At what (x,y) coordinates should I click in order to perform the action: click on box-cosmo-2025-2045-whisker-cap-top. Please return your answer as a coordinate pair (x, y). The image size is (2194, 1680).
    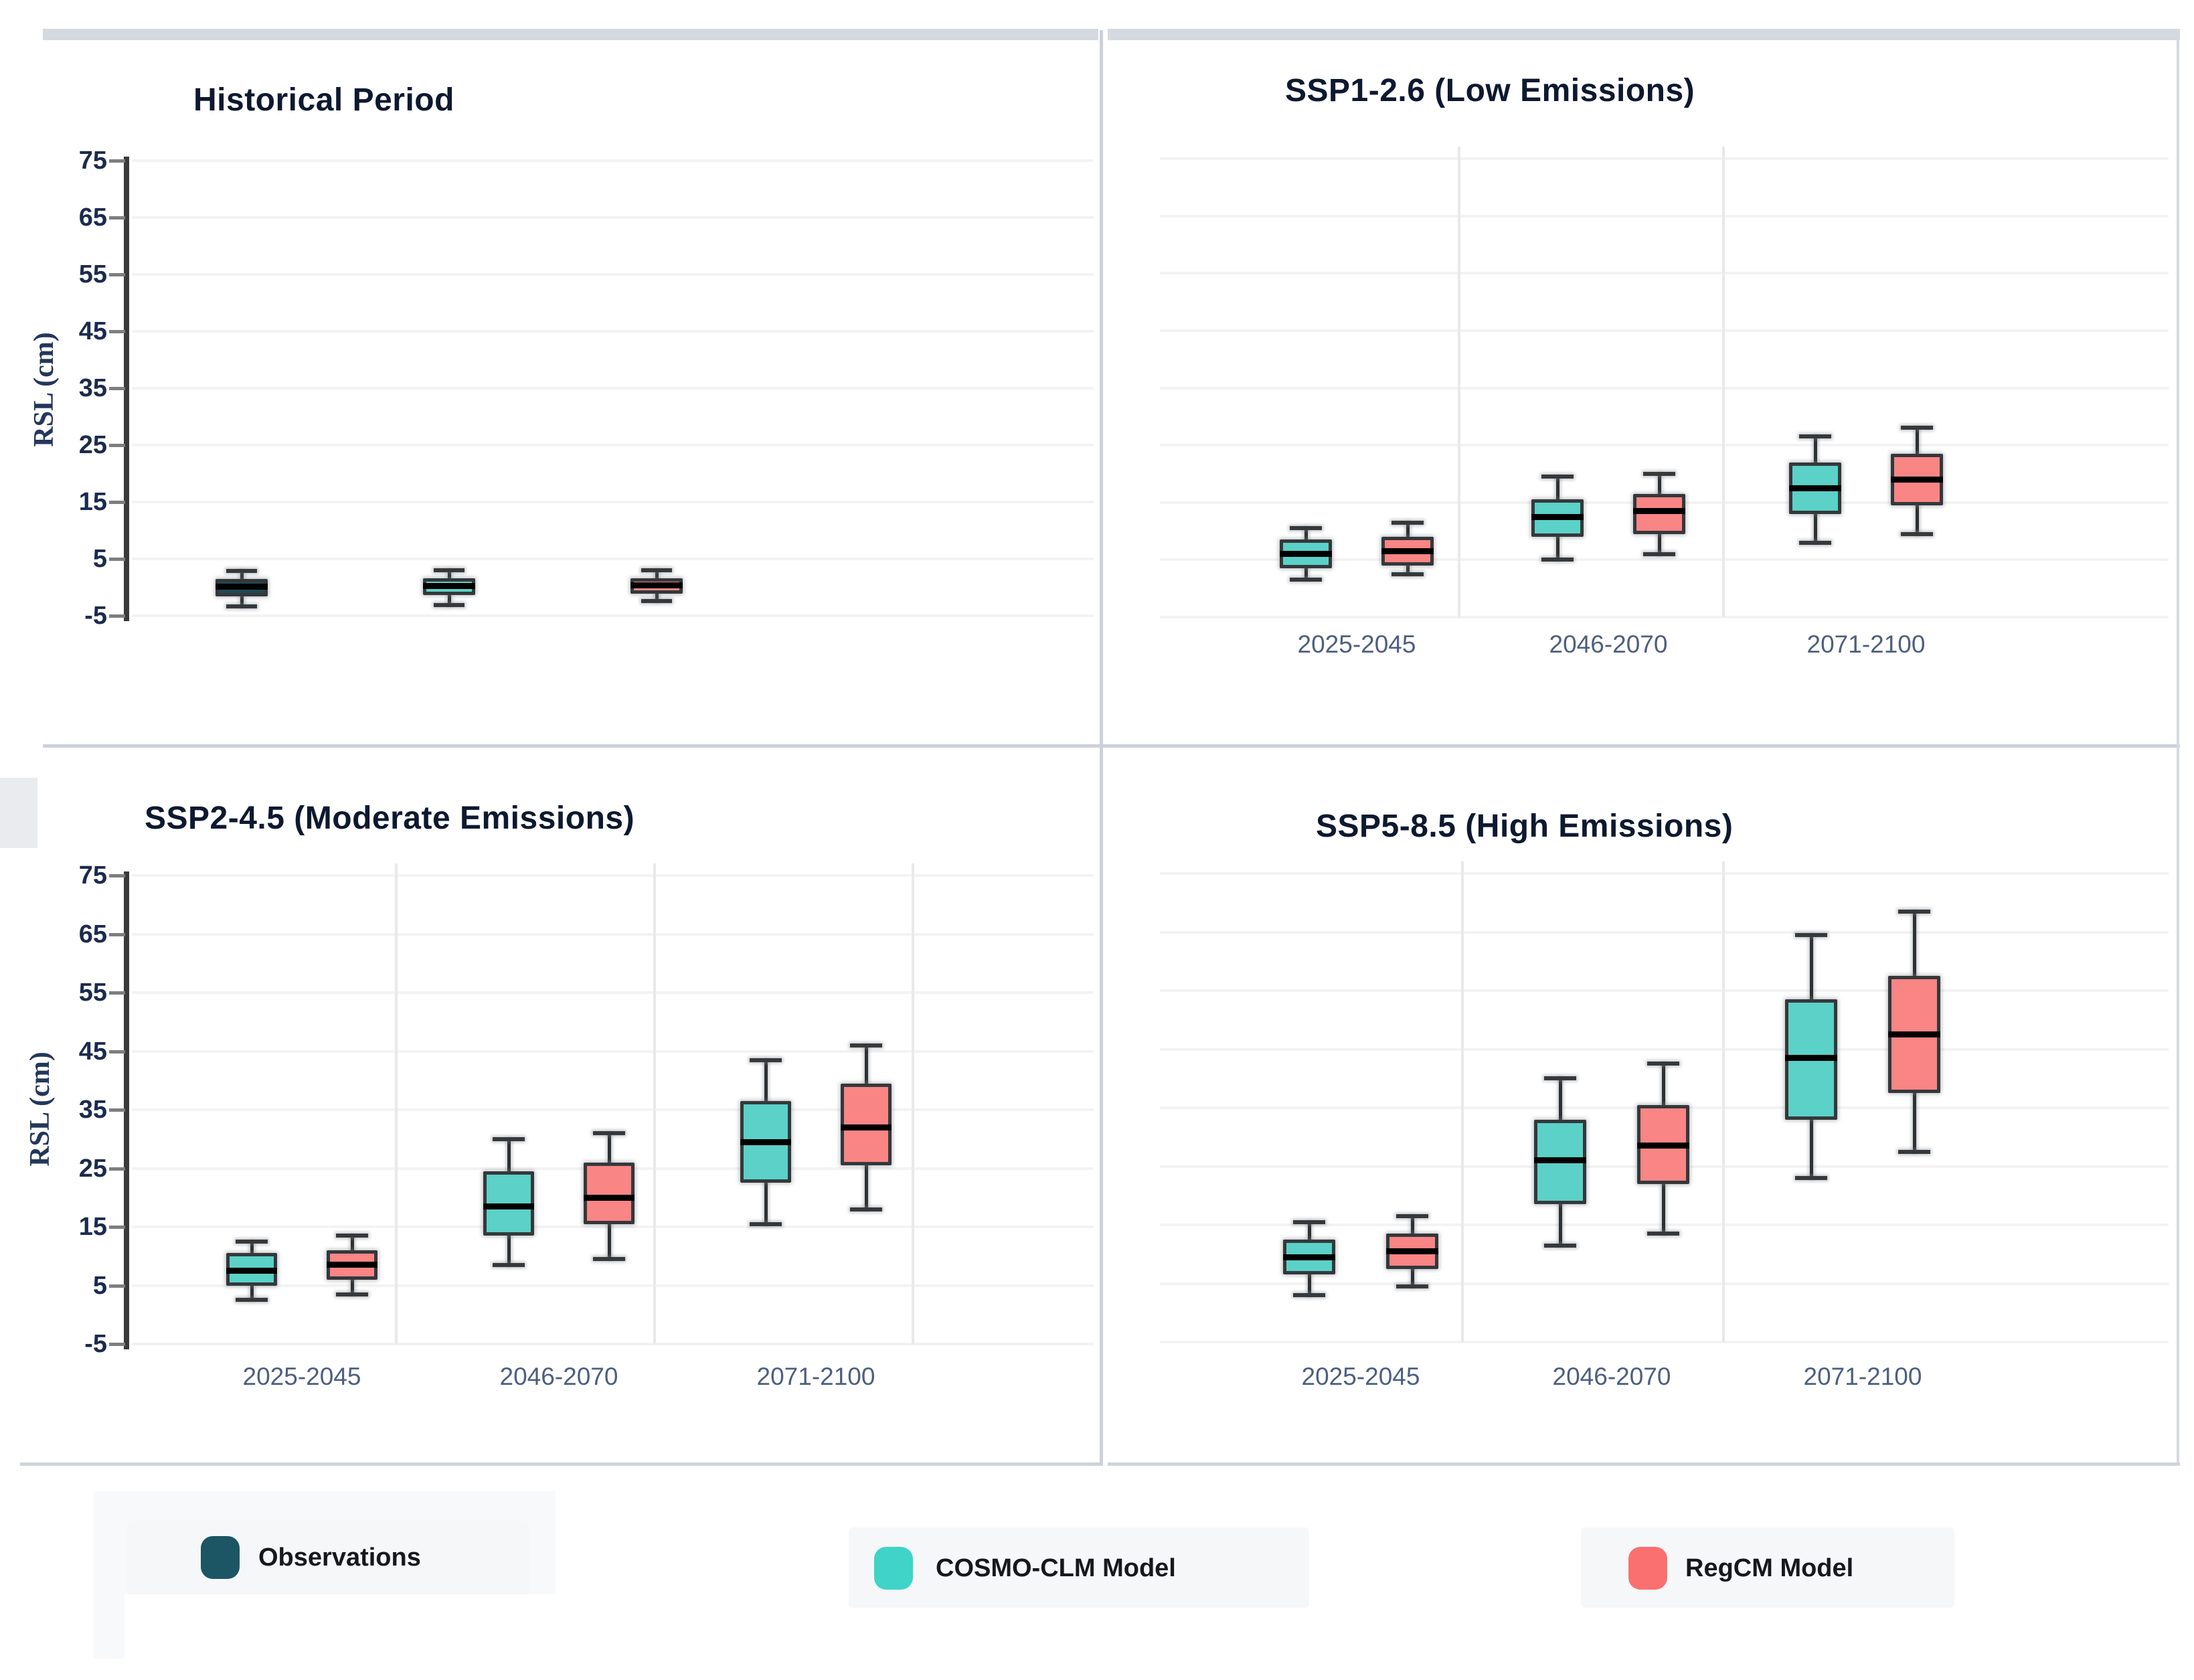
    Looking at the image, I should click on (1306, 528).